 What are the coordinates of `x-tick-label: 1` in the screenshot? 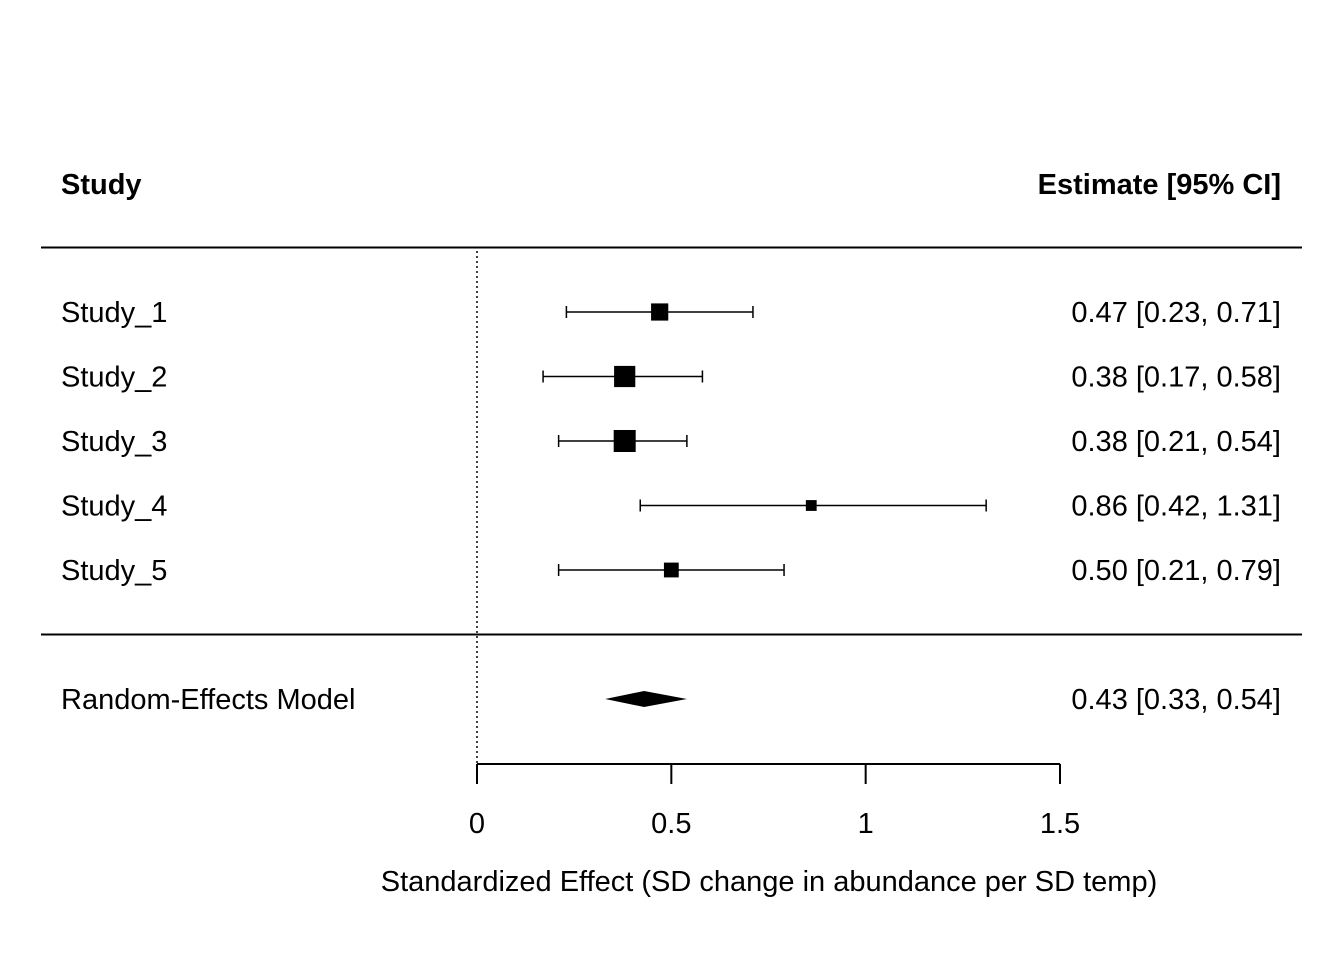 It's located at (866, 824).